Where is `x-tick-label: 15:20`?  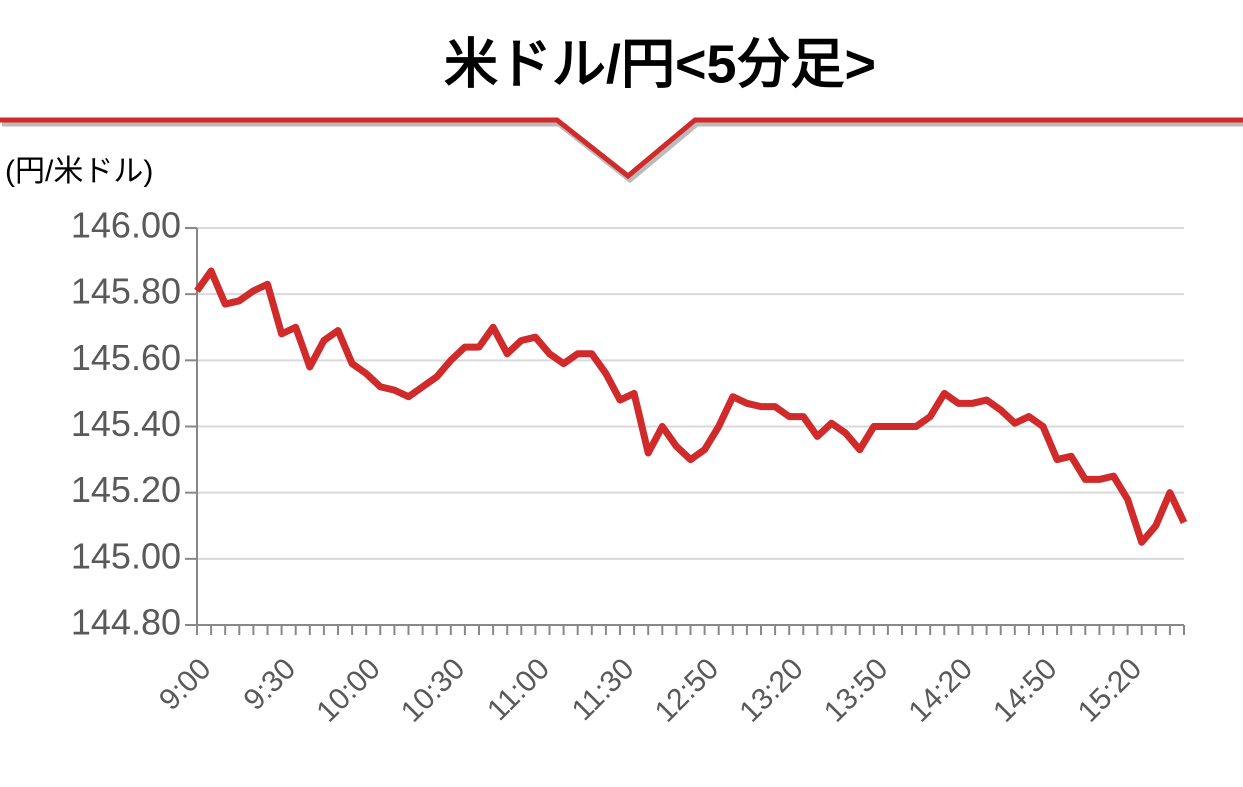
x-tick-label: 15:20 is located at coordinates (1110, 690).